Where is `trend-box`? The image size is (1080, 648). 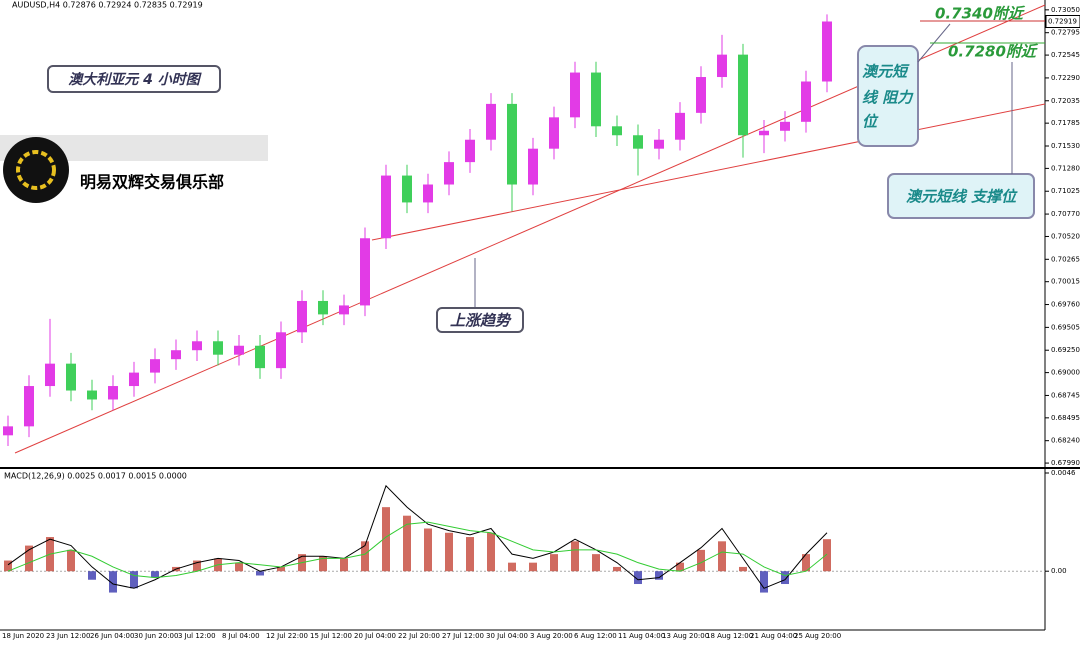 trend-box is located at coordinates (480, 320).